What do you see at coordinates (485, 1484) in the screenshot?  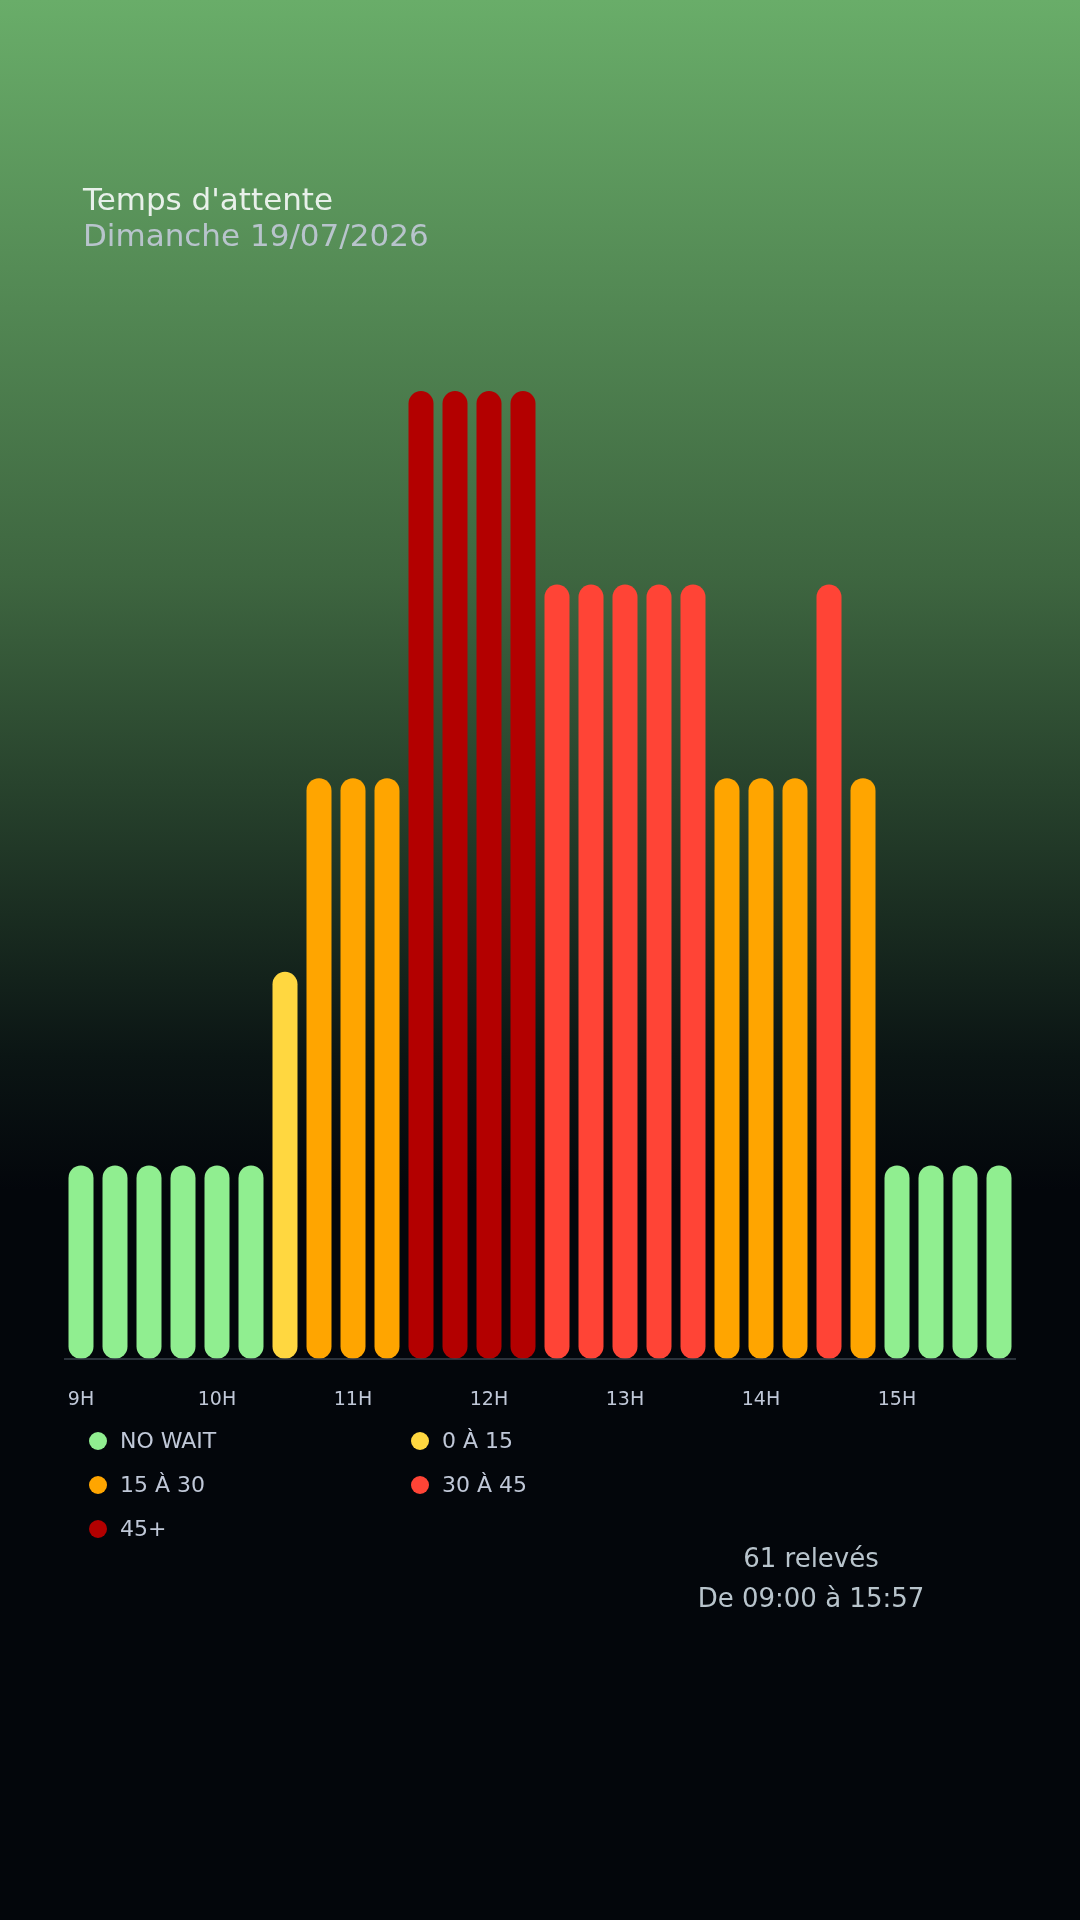 I see `legend-label: 30 À 45` at bounding box center [485, 1484].